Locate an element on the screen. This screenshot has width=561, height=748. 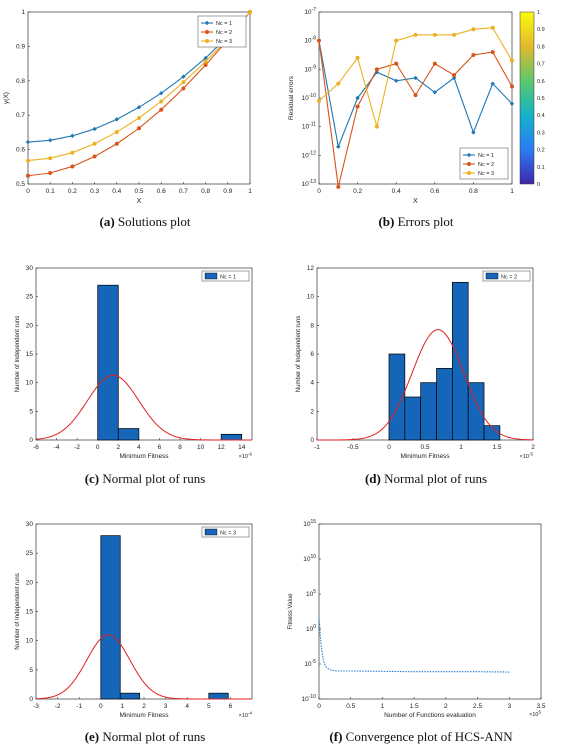
y-tick-label: 10⁻⁵ is located at coordinates (310, 663).